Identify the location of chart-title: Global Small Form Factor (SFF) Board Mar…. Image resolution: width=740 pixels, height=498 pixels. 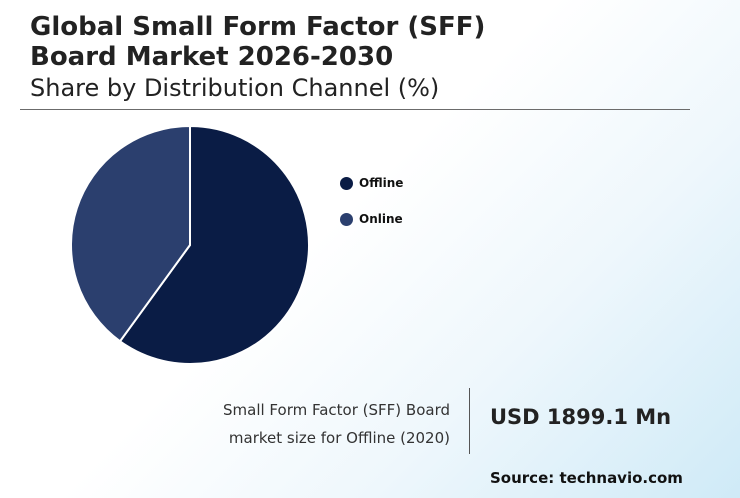
(350, 42).